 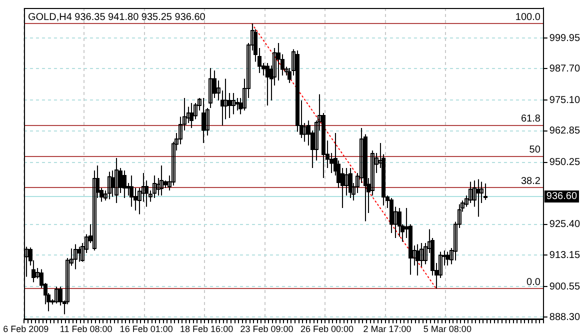 I want to click on chart-title: GOLD,H4 936.35 941.80 935.25 936.60, so click(x=117, y=17).